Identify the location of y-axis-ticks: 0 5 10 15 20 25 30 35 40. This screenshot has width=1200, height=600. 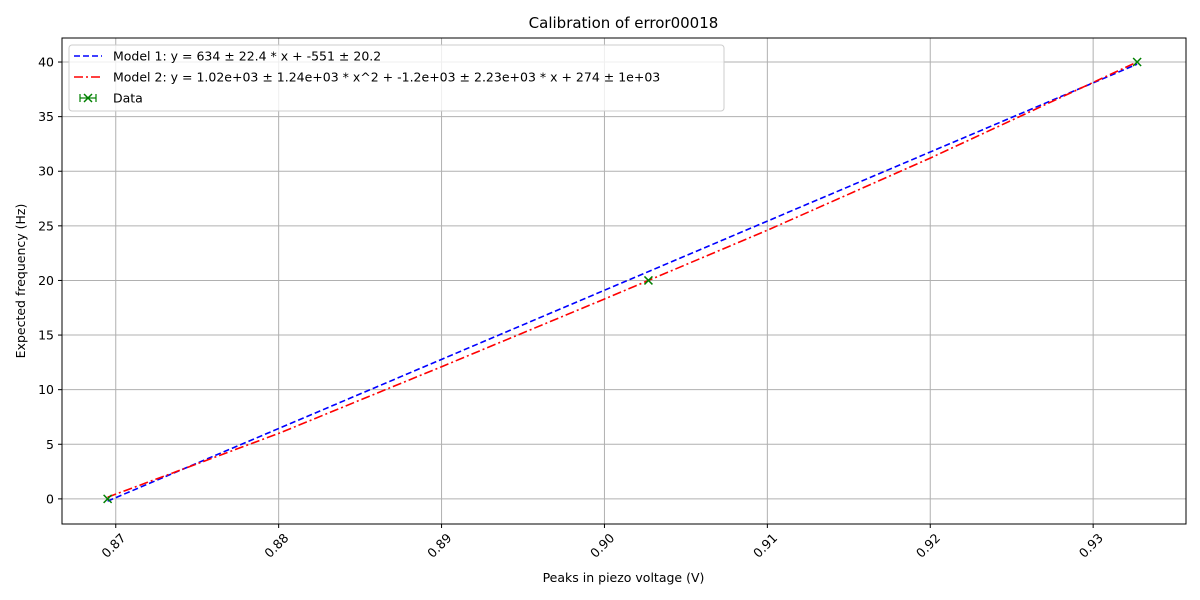
(50, 280).